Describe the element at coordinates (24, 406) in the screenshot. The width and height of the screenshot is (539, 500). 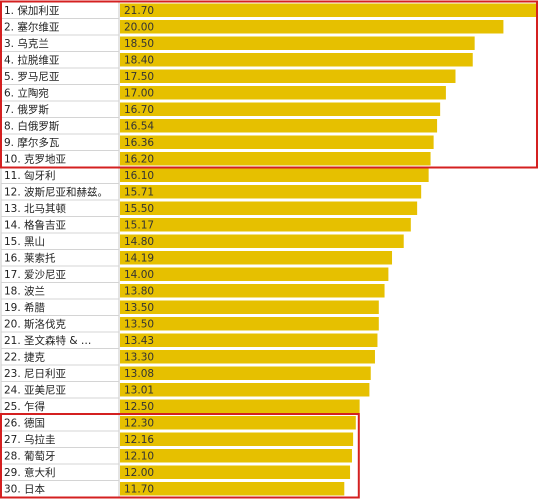
I see `category-label: 25. 乍得` at that location.